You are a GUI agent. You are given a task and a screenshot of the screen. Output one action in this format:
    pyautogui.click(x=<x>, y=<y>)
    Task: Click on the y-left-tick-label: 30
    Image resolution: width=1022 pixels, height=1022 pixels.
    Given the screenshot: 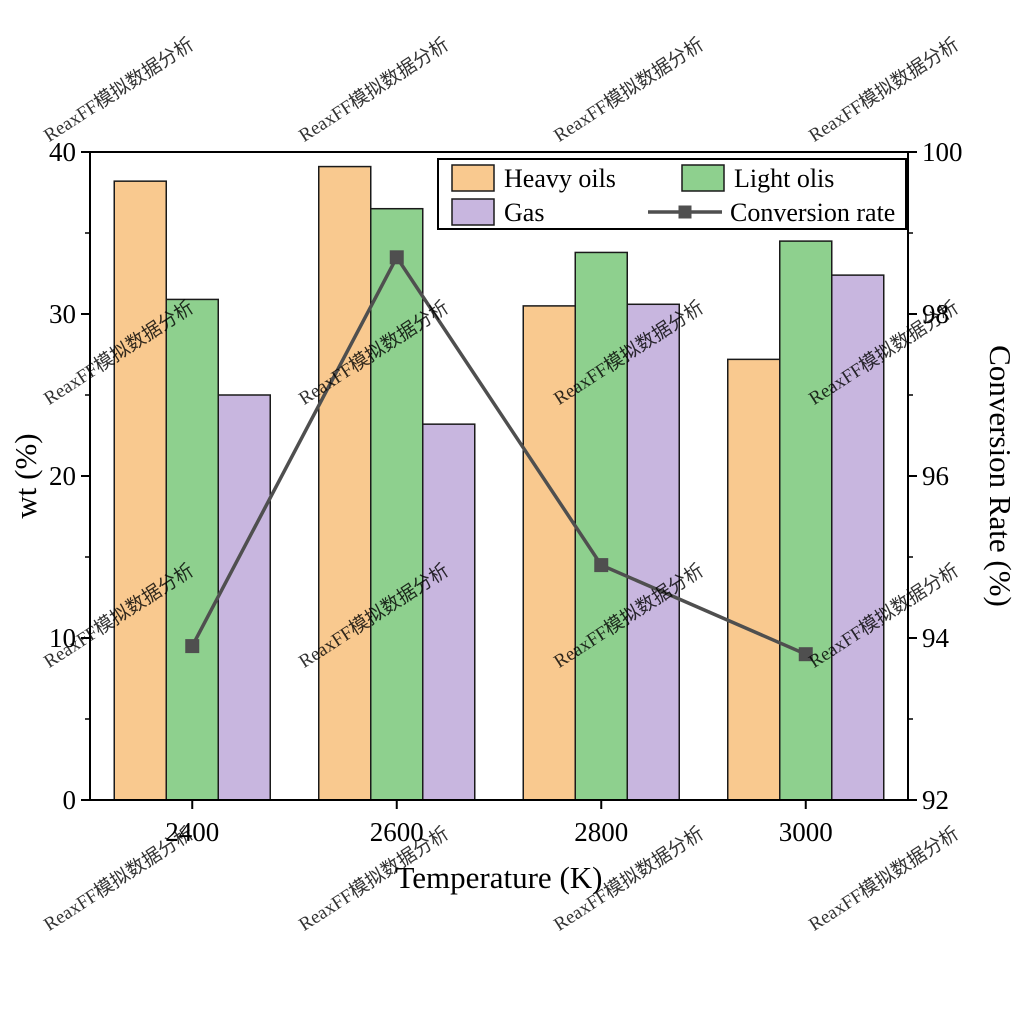 What is the action you would take?
    pyautogui.click(x=62, y=314)
    